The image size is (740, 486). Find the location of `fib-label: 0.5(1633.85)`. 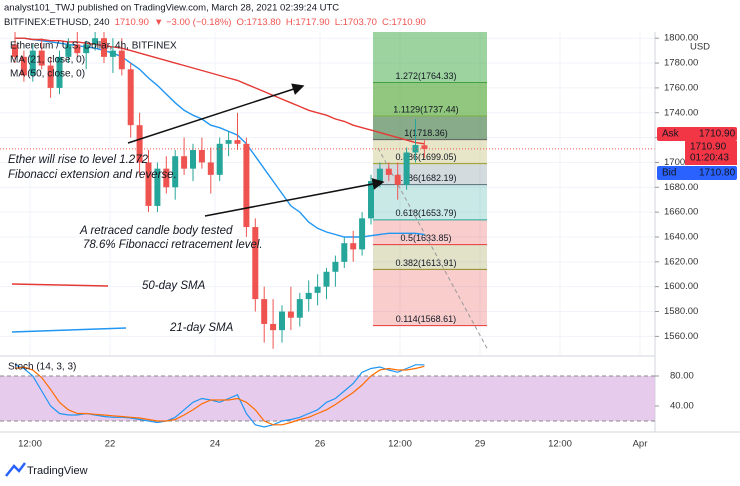

fib-label: 0.5(1633.85) is located at coordinates (425, 238).